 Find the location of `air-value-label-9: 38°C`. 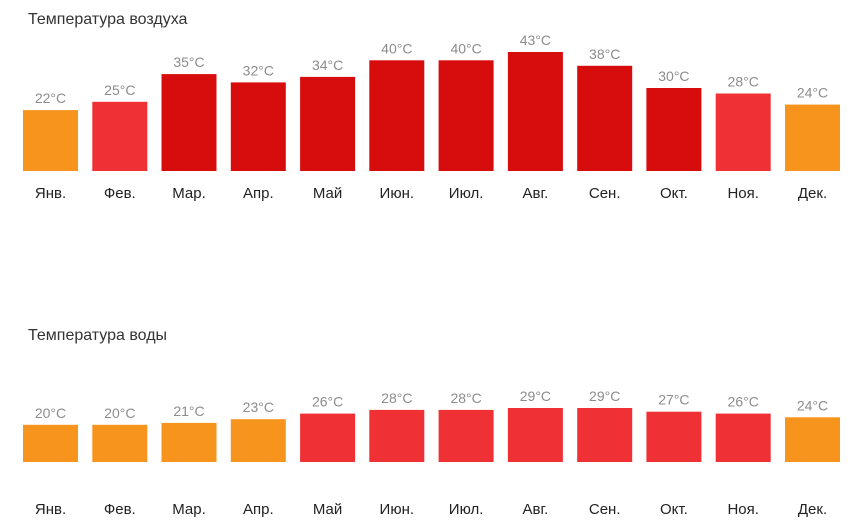

air-value-label-9: 38°C is located at coordinates (604, 54).